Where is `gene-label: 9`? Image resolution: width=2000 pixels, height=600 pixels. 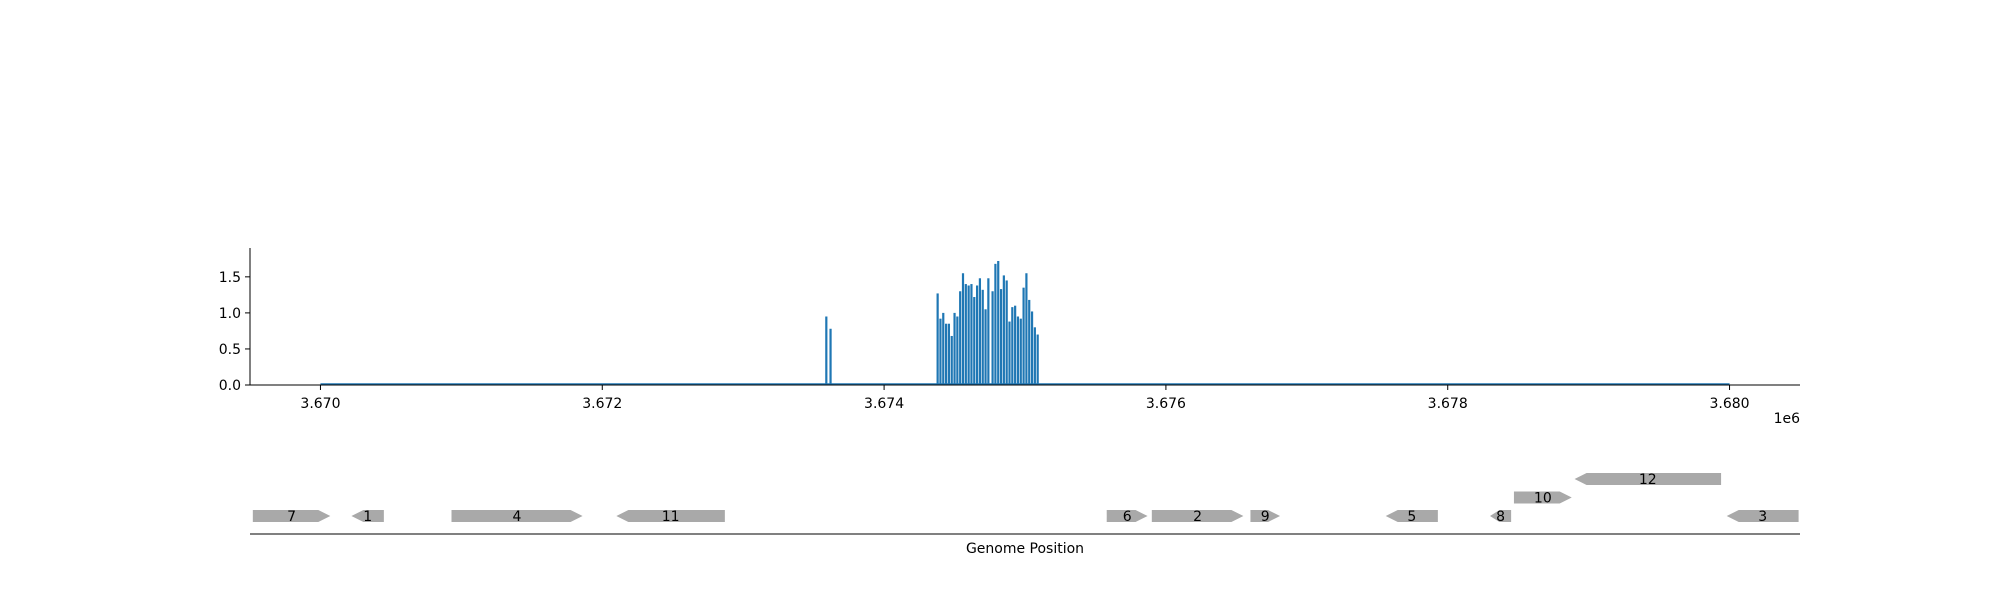
gene-label: 9 is located at coordinates (1265, 517).